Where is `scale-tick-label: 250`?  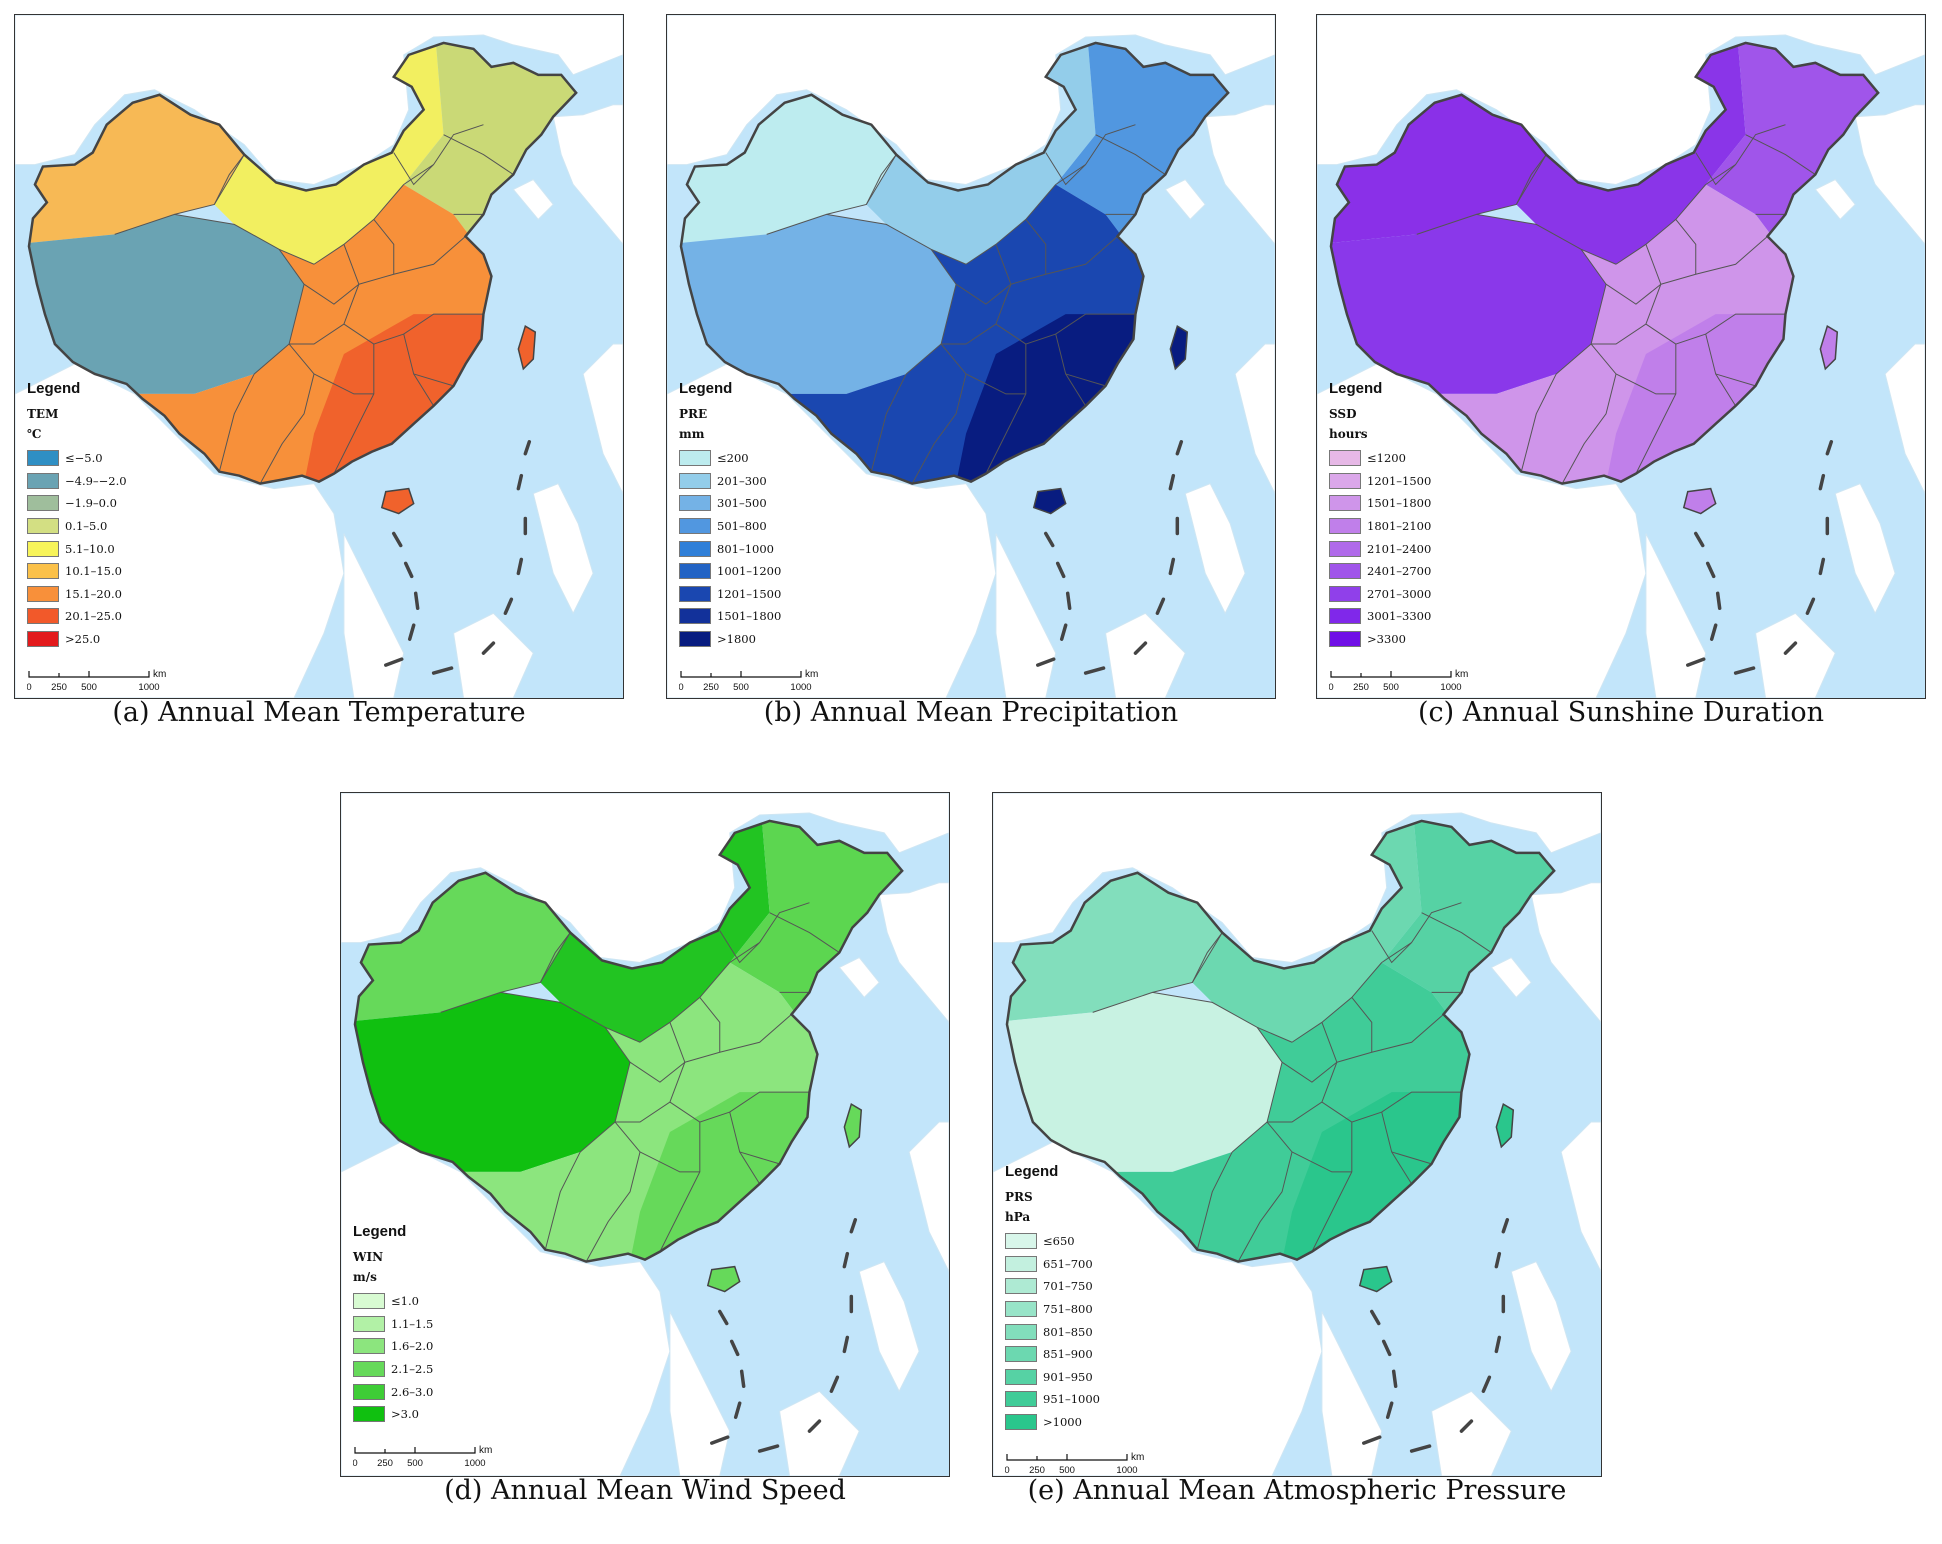
scale-tick-label: 250 is located at coordinates (1361, 687).